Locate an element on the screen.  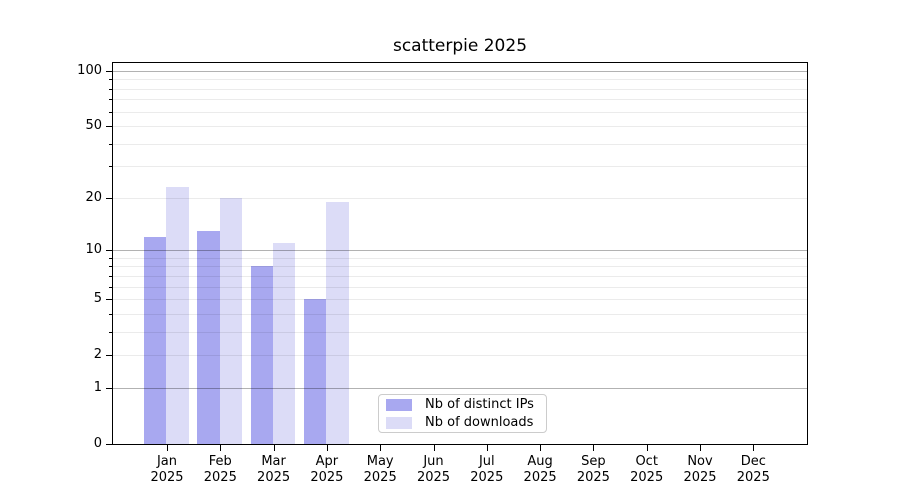
legend-item-distinct-ips: Nb of distinct IPs is located at coordinates (466, 404).